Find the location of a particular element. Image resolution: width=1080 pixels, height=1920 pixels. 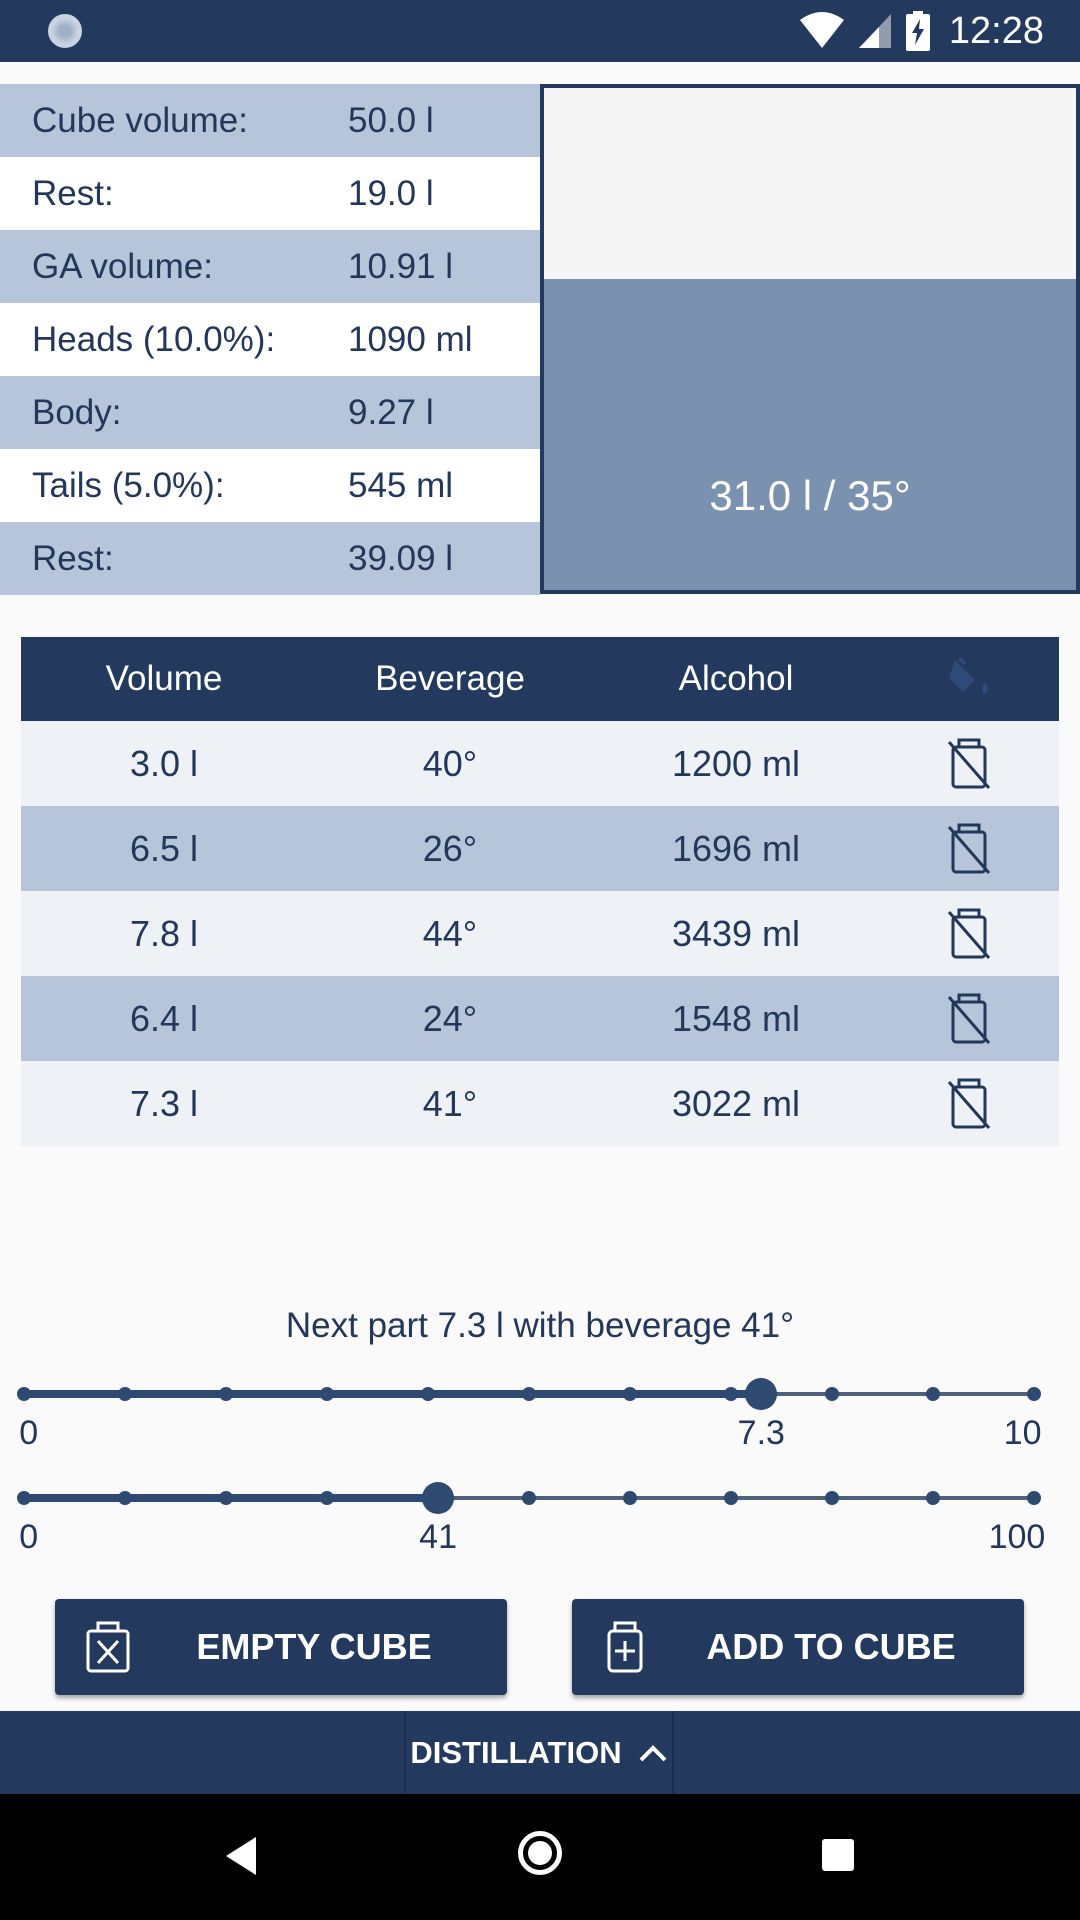

header-alcohol: Alcohol is located at coordinates (736, 678).